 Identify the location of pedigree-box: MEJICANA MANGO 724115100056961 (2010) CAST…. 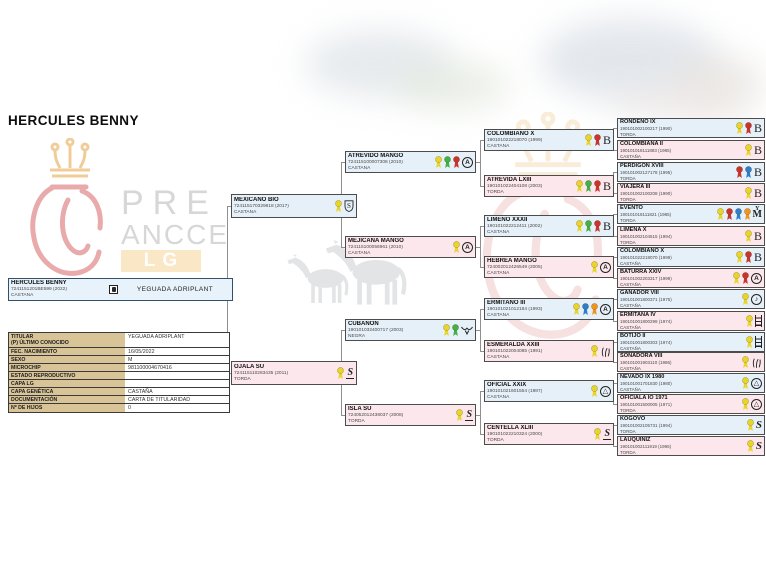
(410, 247).